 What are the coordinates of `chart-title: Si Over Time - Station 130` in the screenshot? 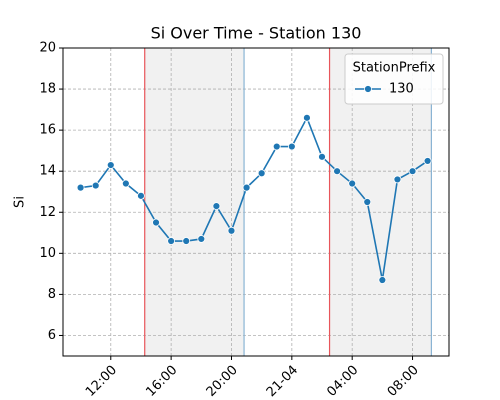 It's located at (256, 33).